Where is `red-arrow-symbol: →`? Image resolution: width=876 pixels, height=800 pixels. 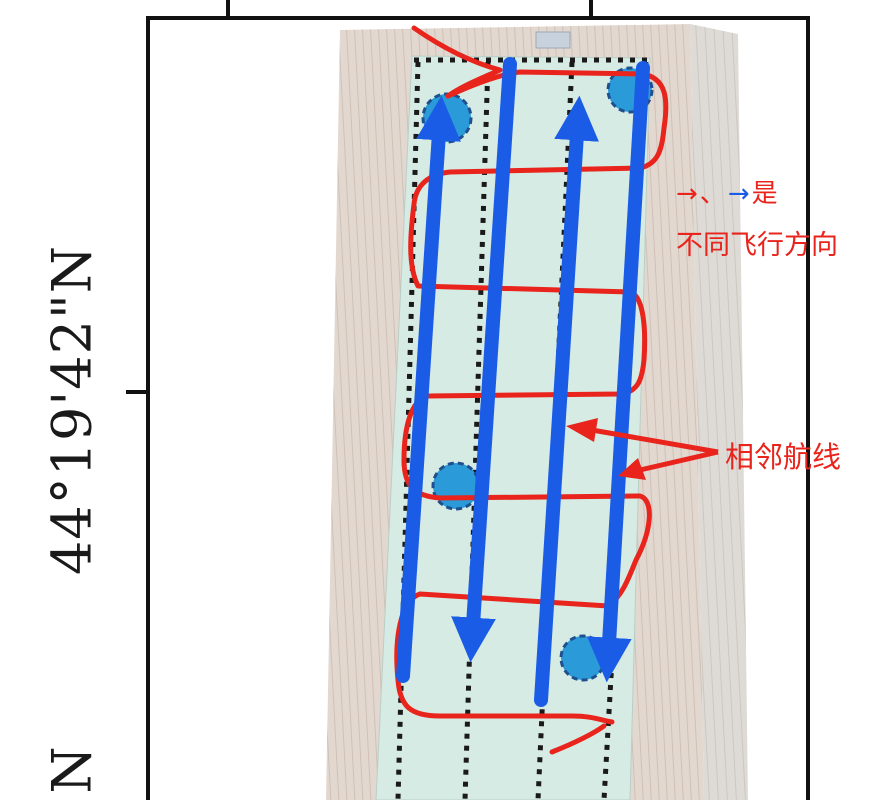
red-arrow-symbol: → is located at coordinates (687, 194).